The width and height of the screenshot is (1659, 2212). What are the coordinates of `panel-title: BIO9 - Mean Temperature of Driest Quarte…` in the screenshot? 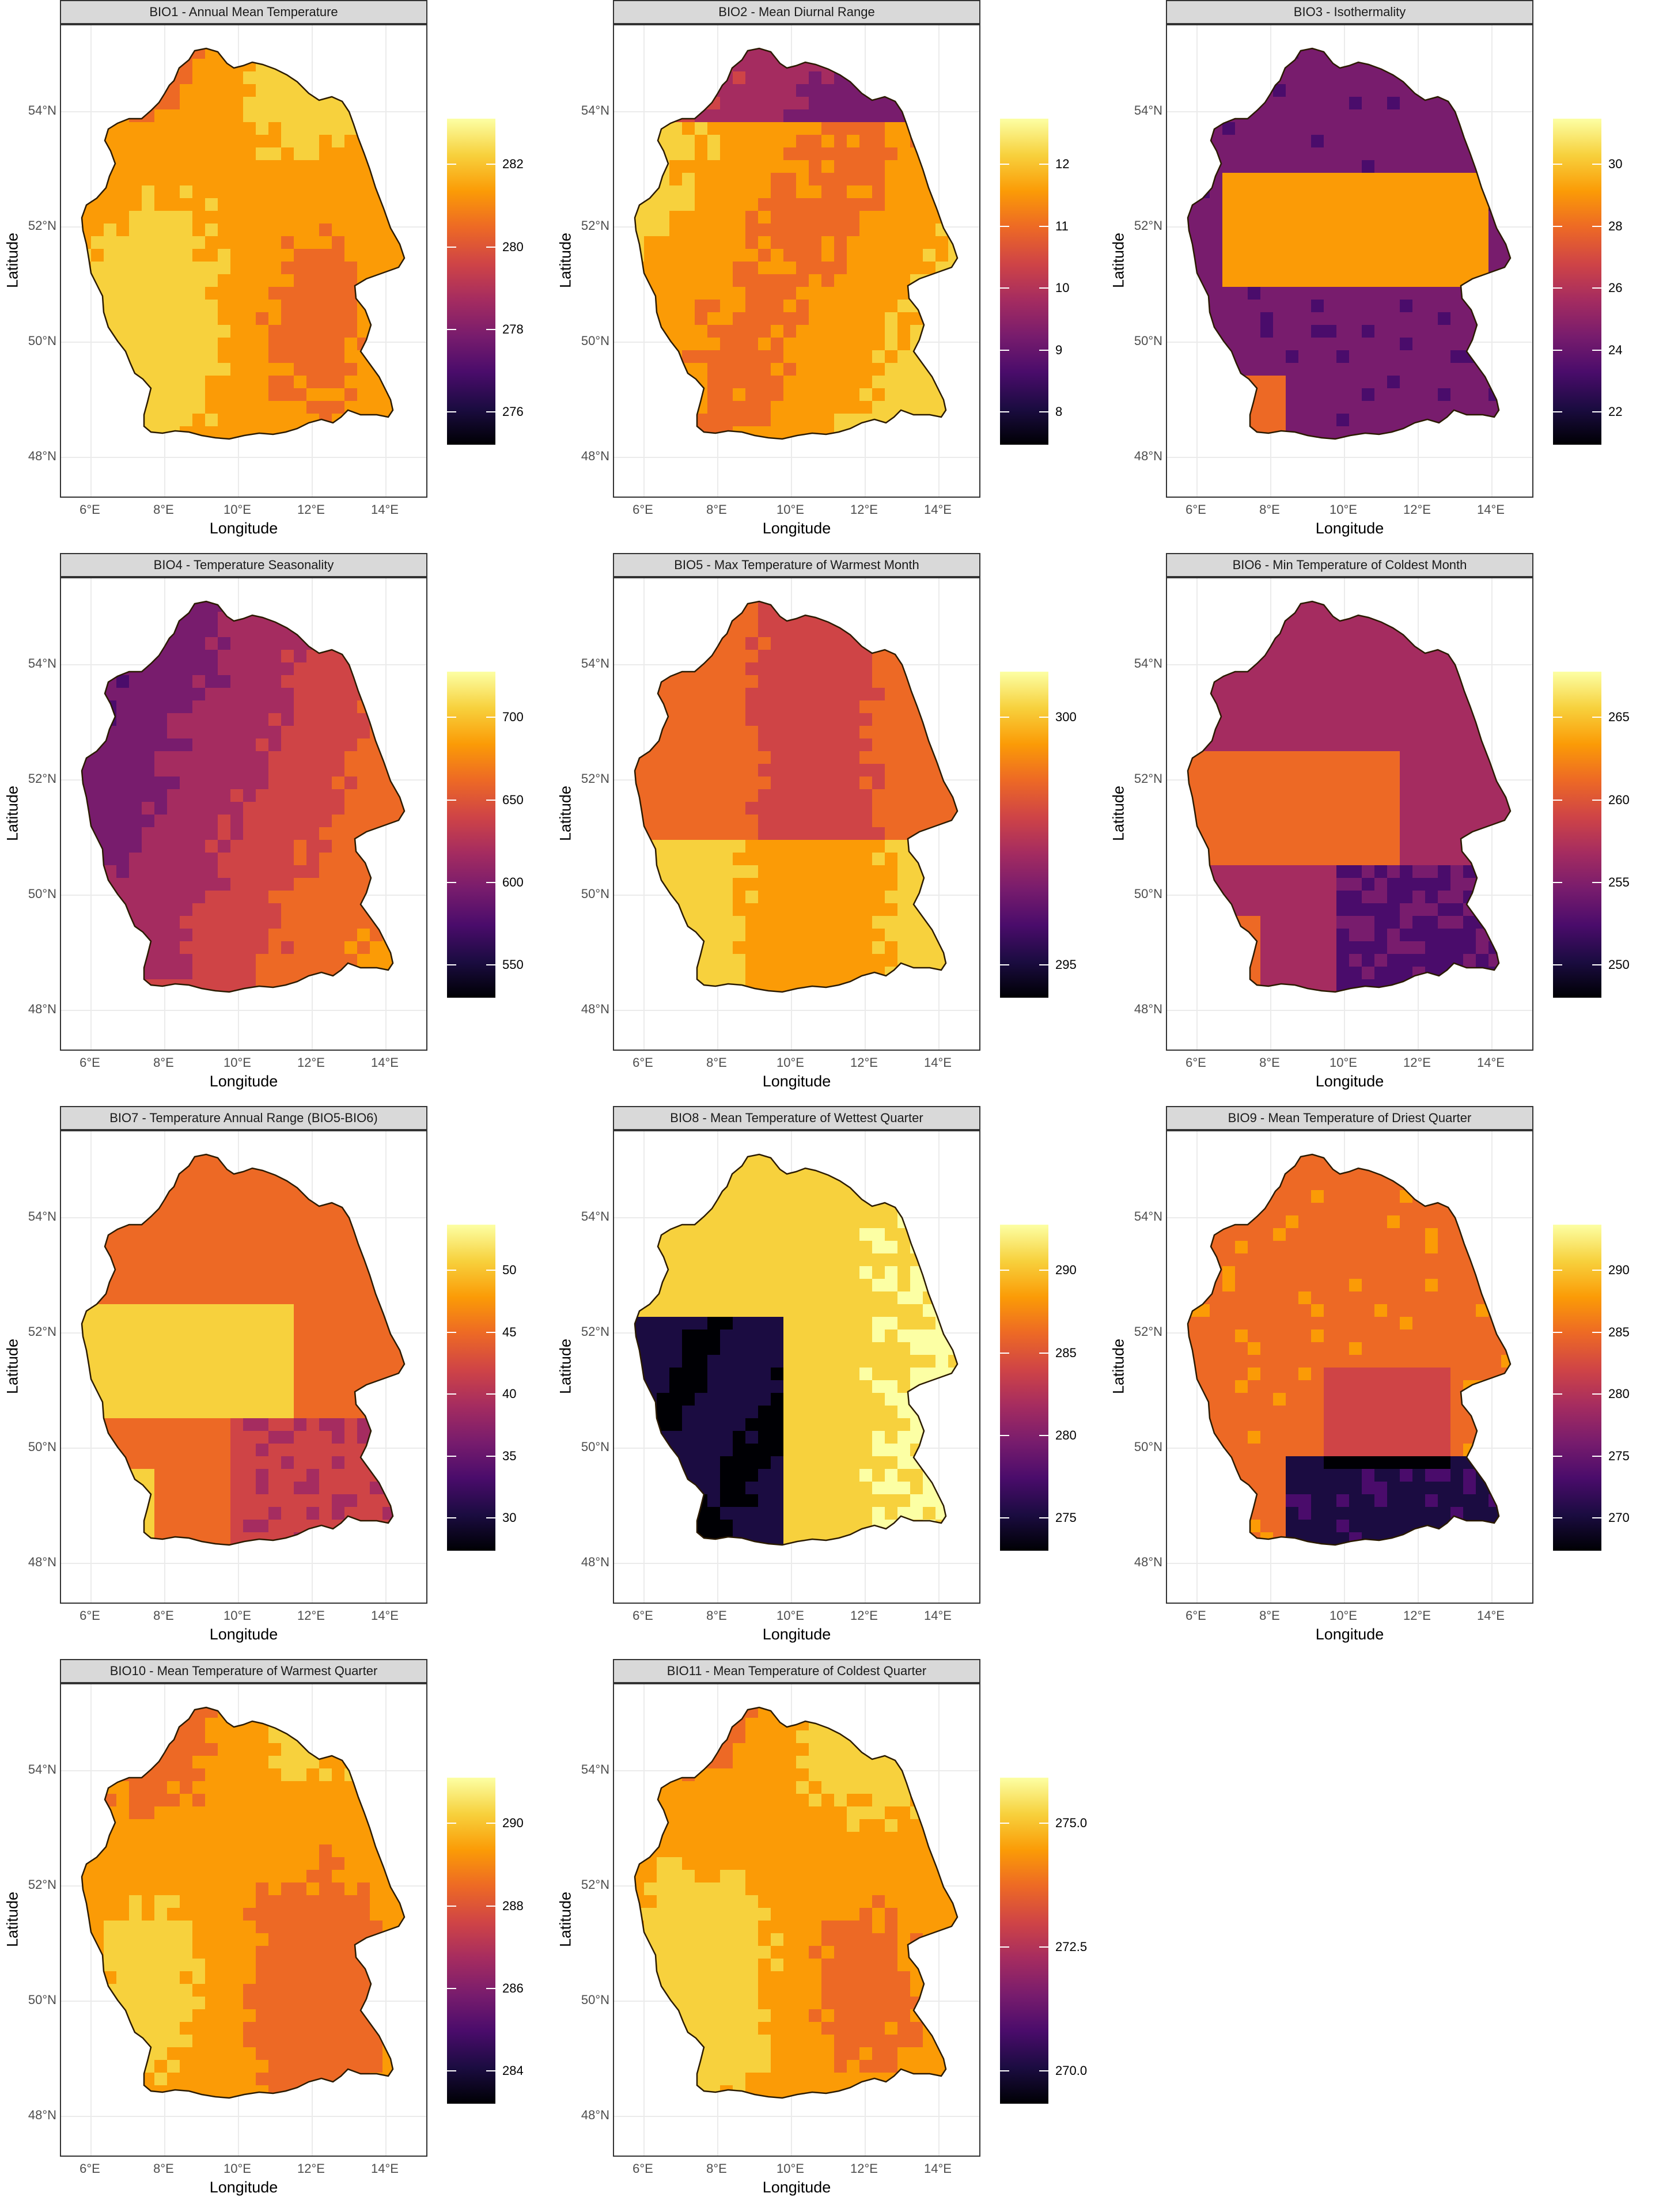 It's located at (1349, 1118).